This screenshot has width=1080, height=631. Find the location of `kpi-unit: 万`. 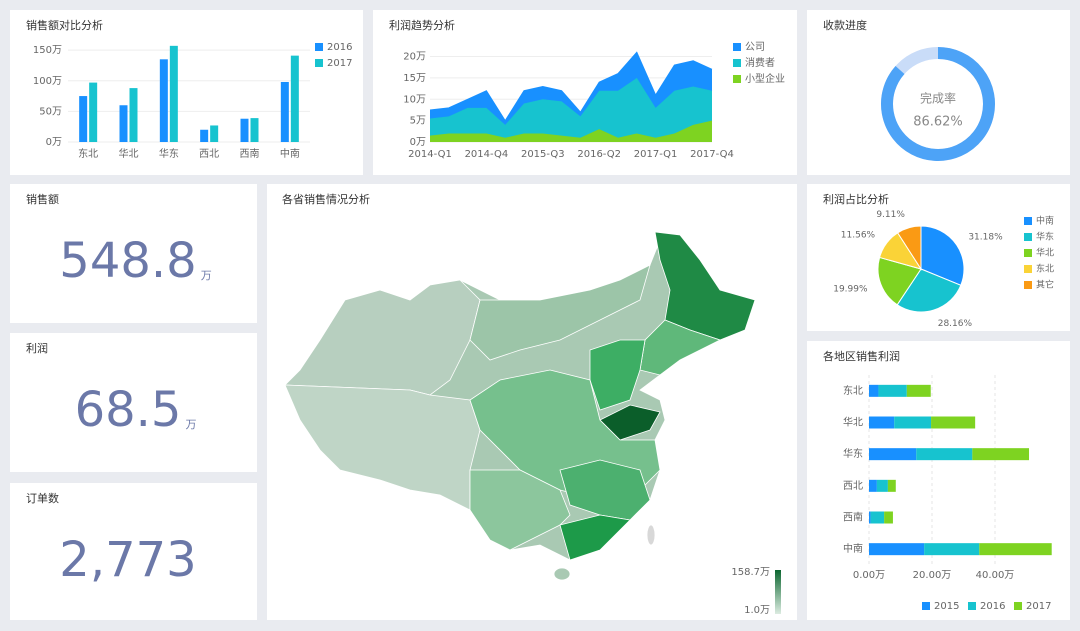

kpi-unit: 万 is located at coordinates (190, 424).